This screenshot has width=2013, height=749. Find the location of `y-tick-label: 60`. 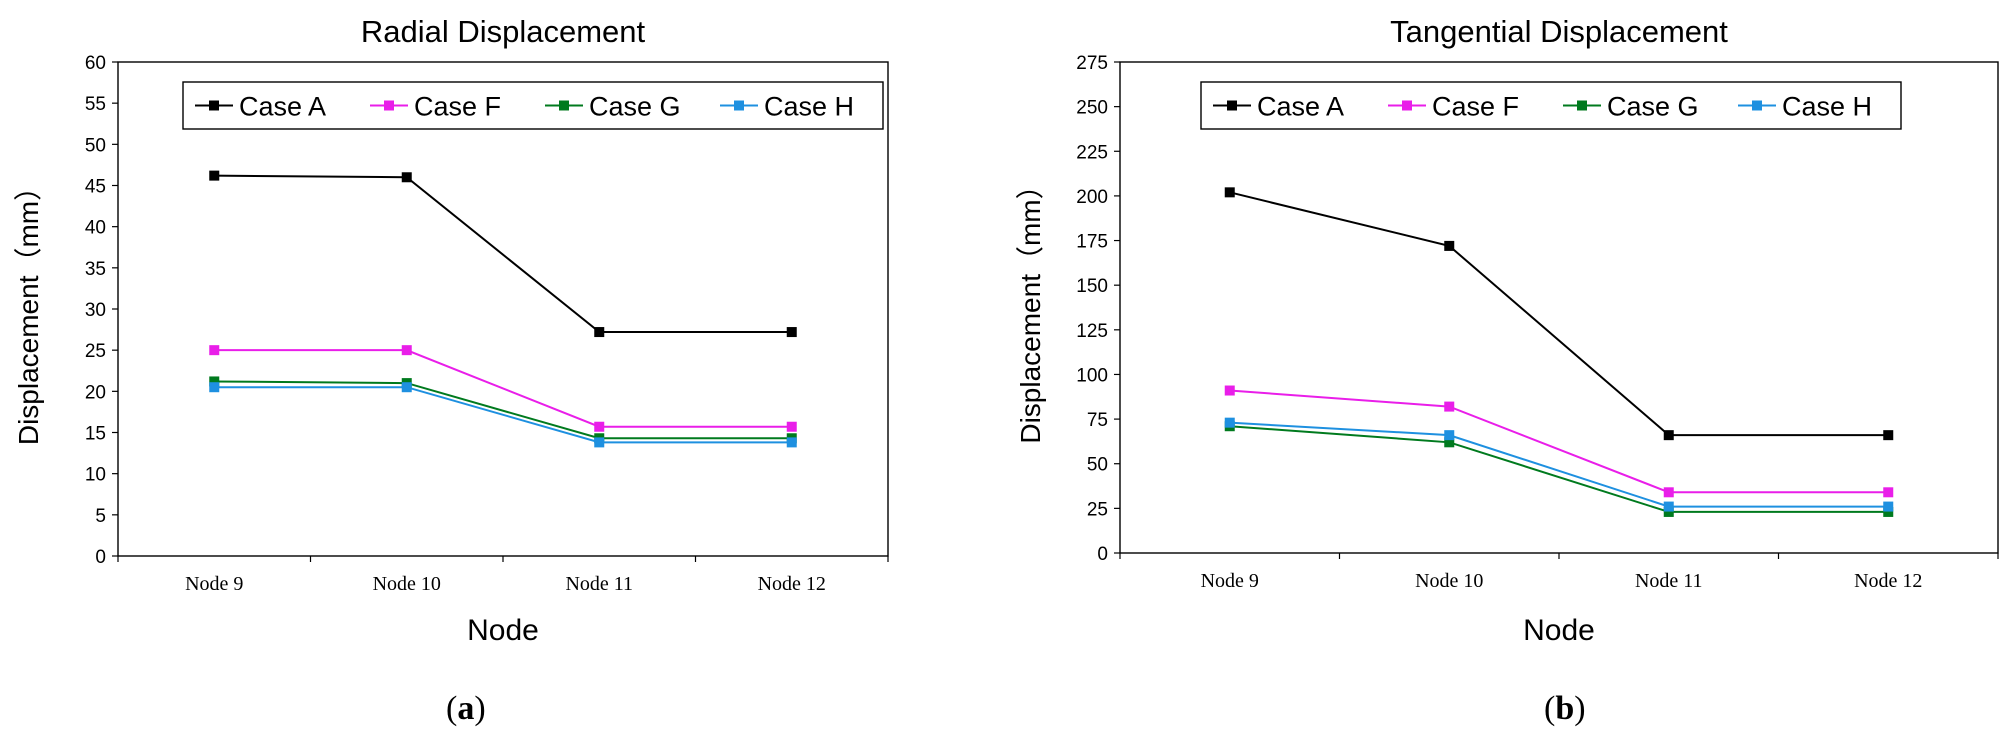

y-tick-label: 60 is located at coordinates (95, 63).